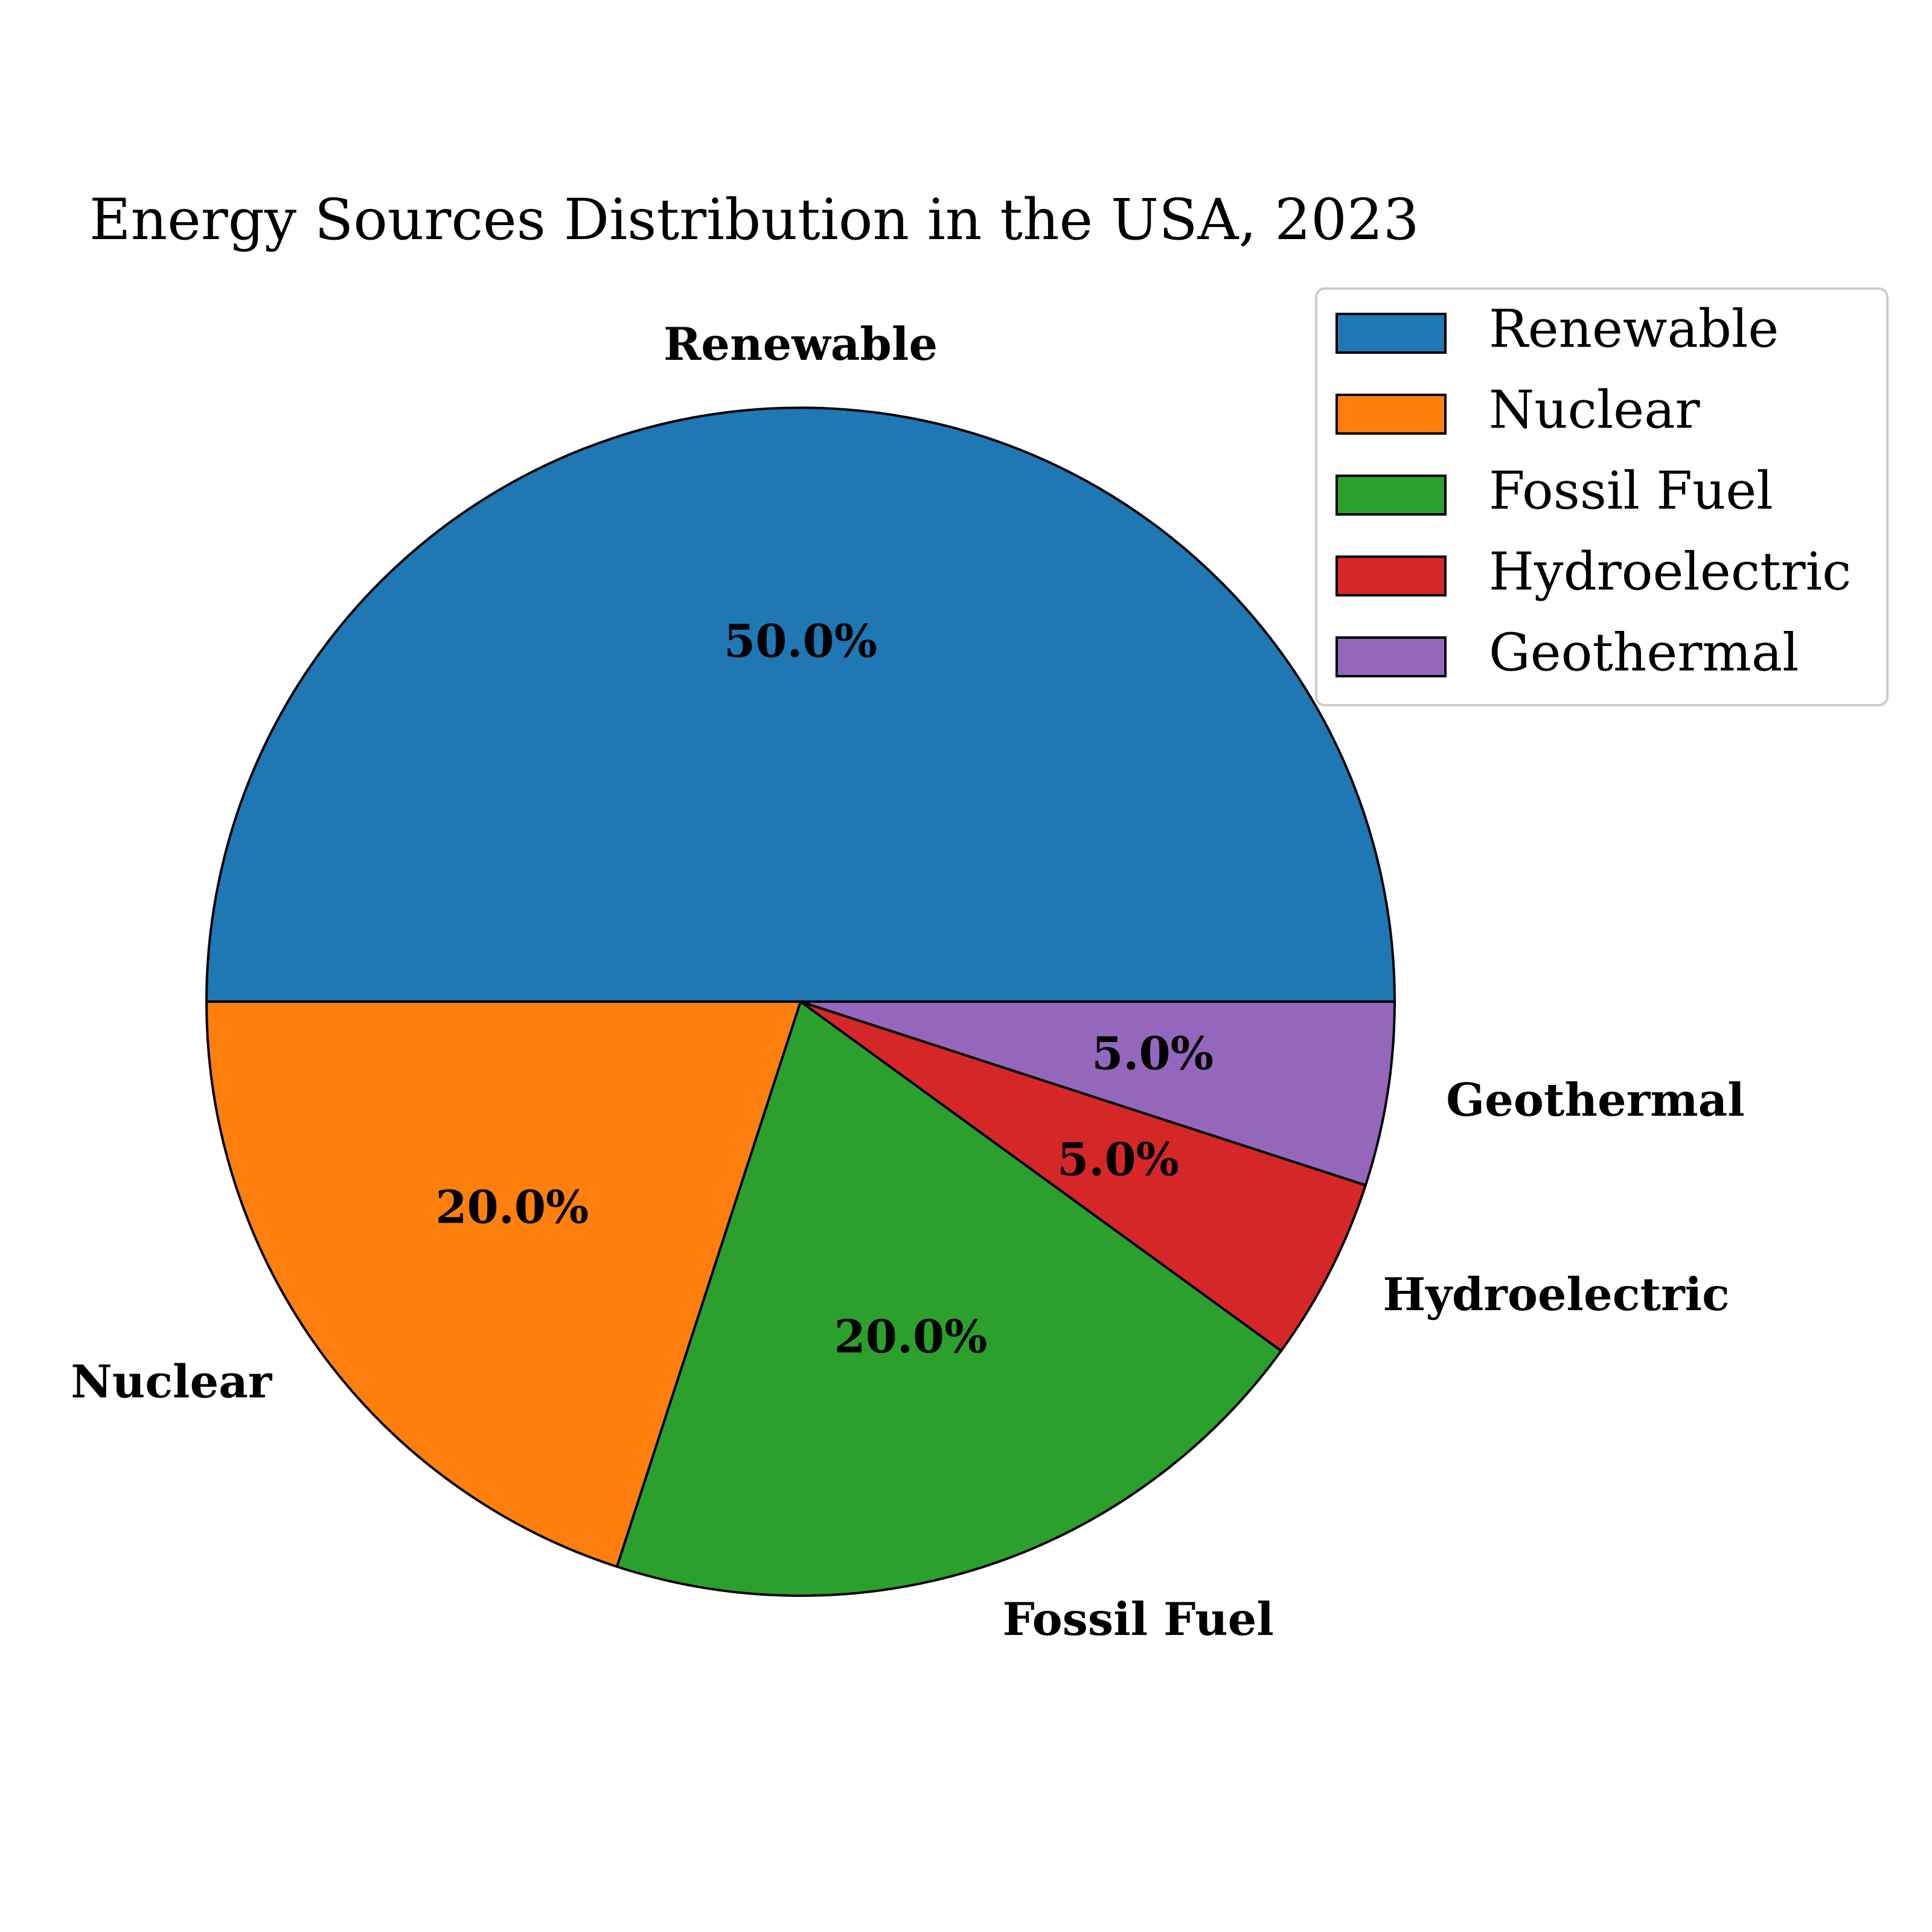  Describe the element at coordinates (1595, 1100) in the screenshot. I see `slice-label-geothermal: Geothermal` at that location.